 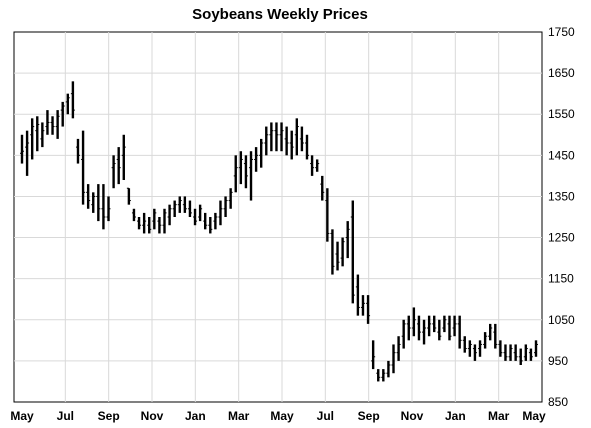 What do you see at coordinates (561, 32) in the screenshot?
I see `y-tick-label: 1750` at bounding box center [561, 32].